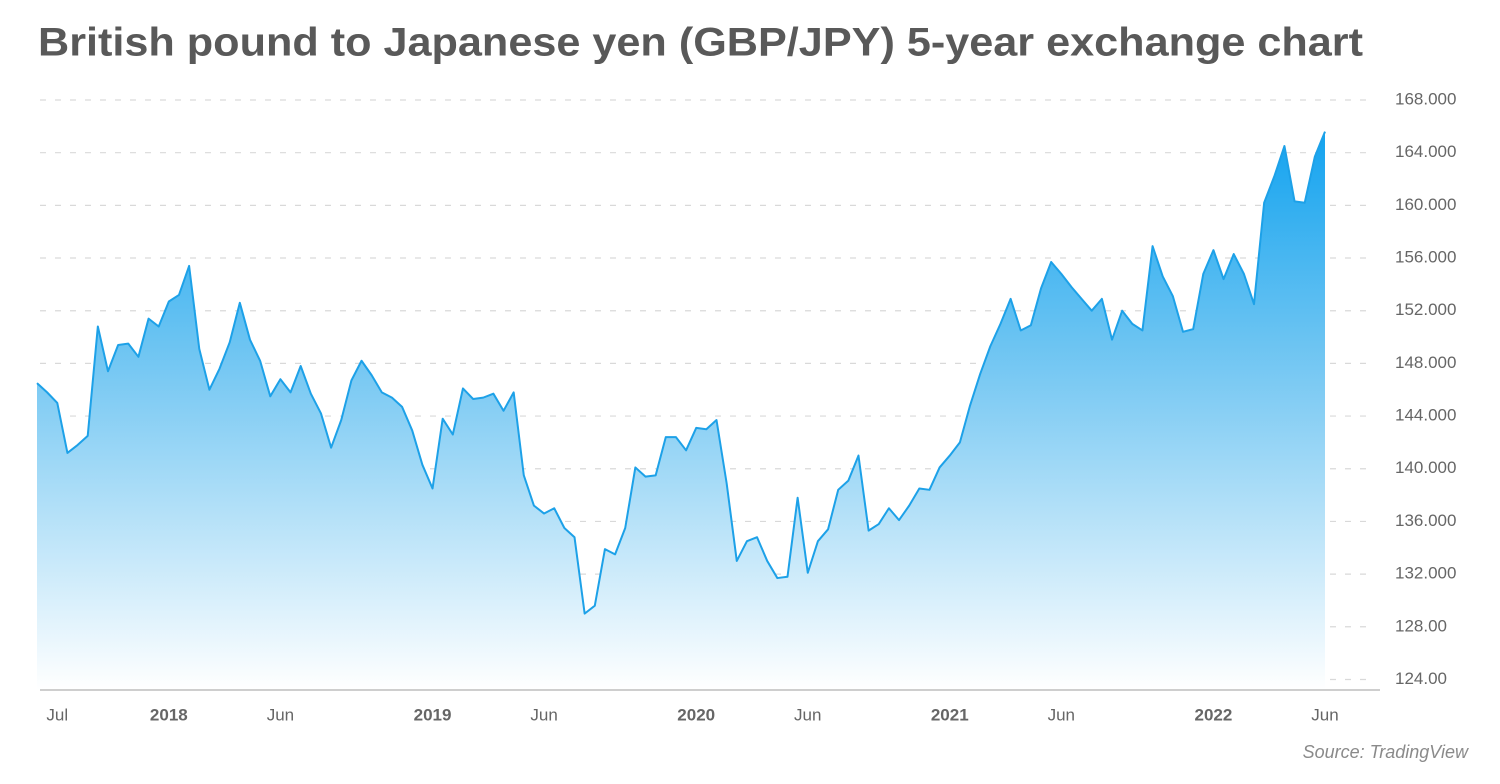 The height and width of the screenshot is (784, 1500). What do you see at coordinates (1425, 520) in the screenshot?
I see `y-tick-label: 136.000` at bounding box center [1425, 520].